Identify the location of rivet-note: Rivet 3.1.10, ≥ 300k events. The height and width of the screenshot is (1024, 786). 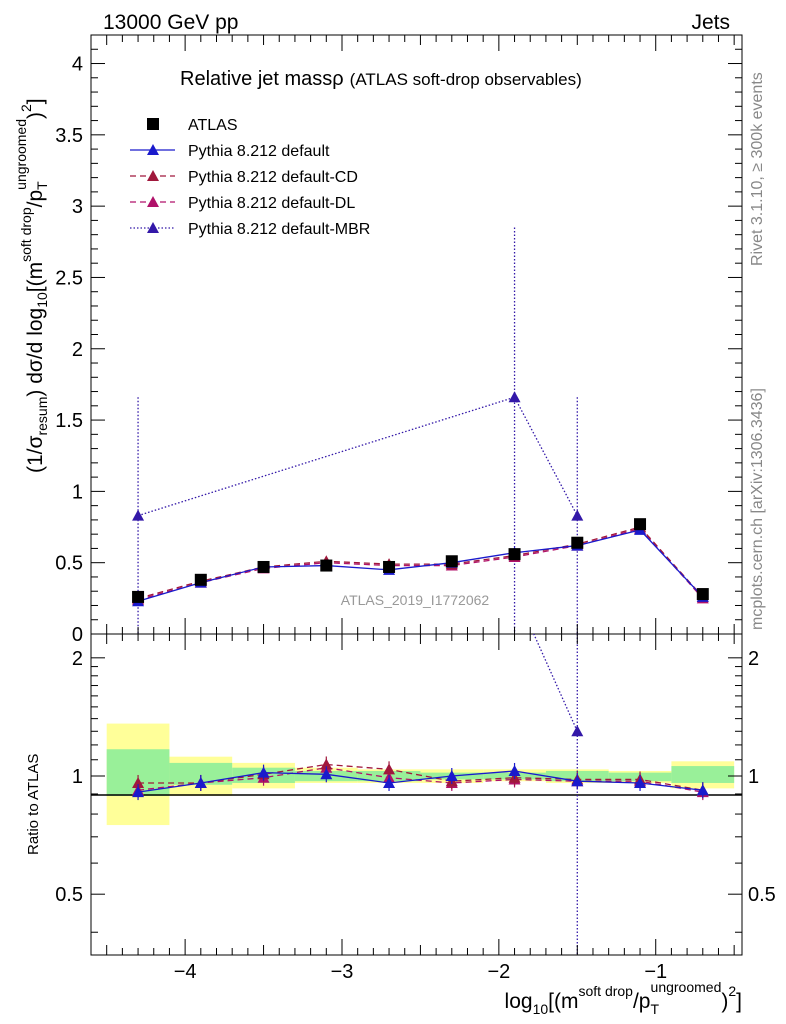
(757, 169).